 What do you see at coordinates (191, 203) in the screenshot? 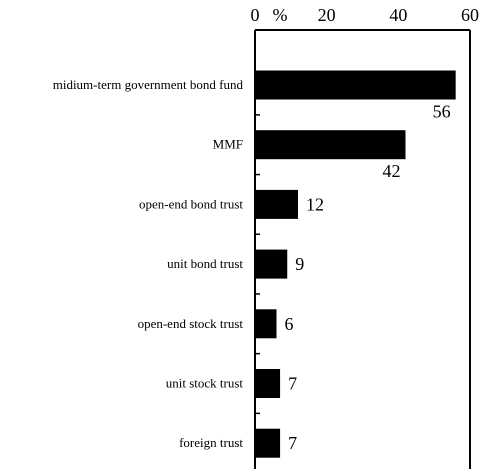
I see `category-label: open-end bond trust` at bounding box center [191, 203].